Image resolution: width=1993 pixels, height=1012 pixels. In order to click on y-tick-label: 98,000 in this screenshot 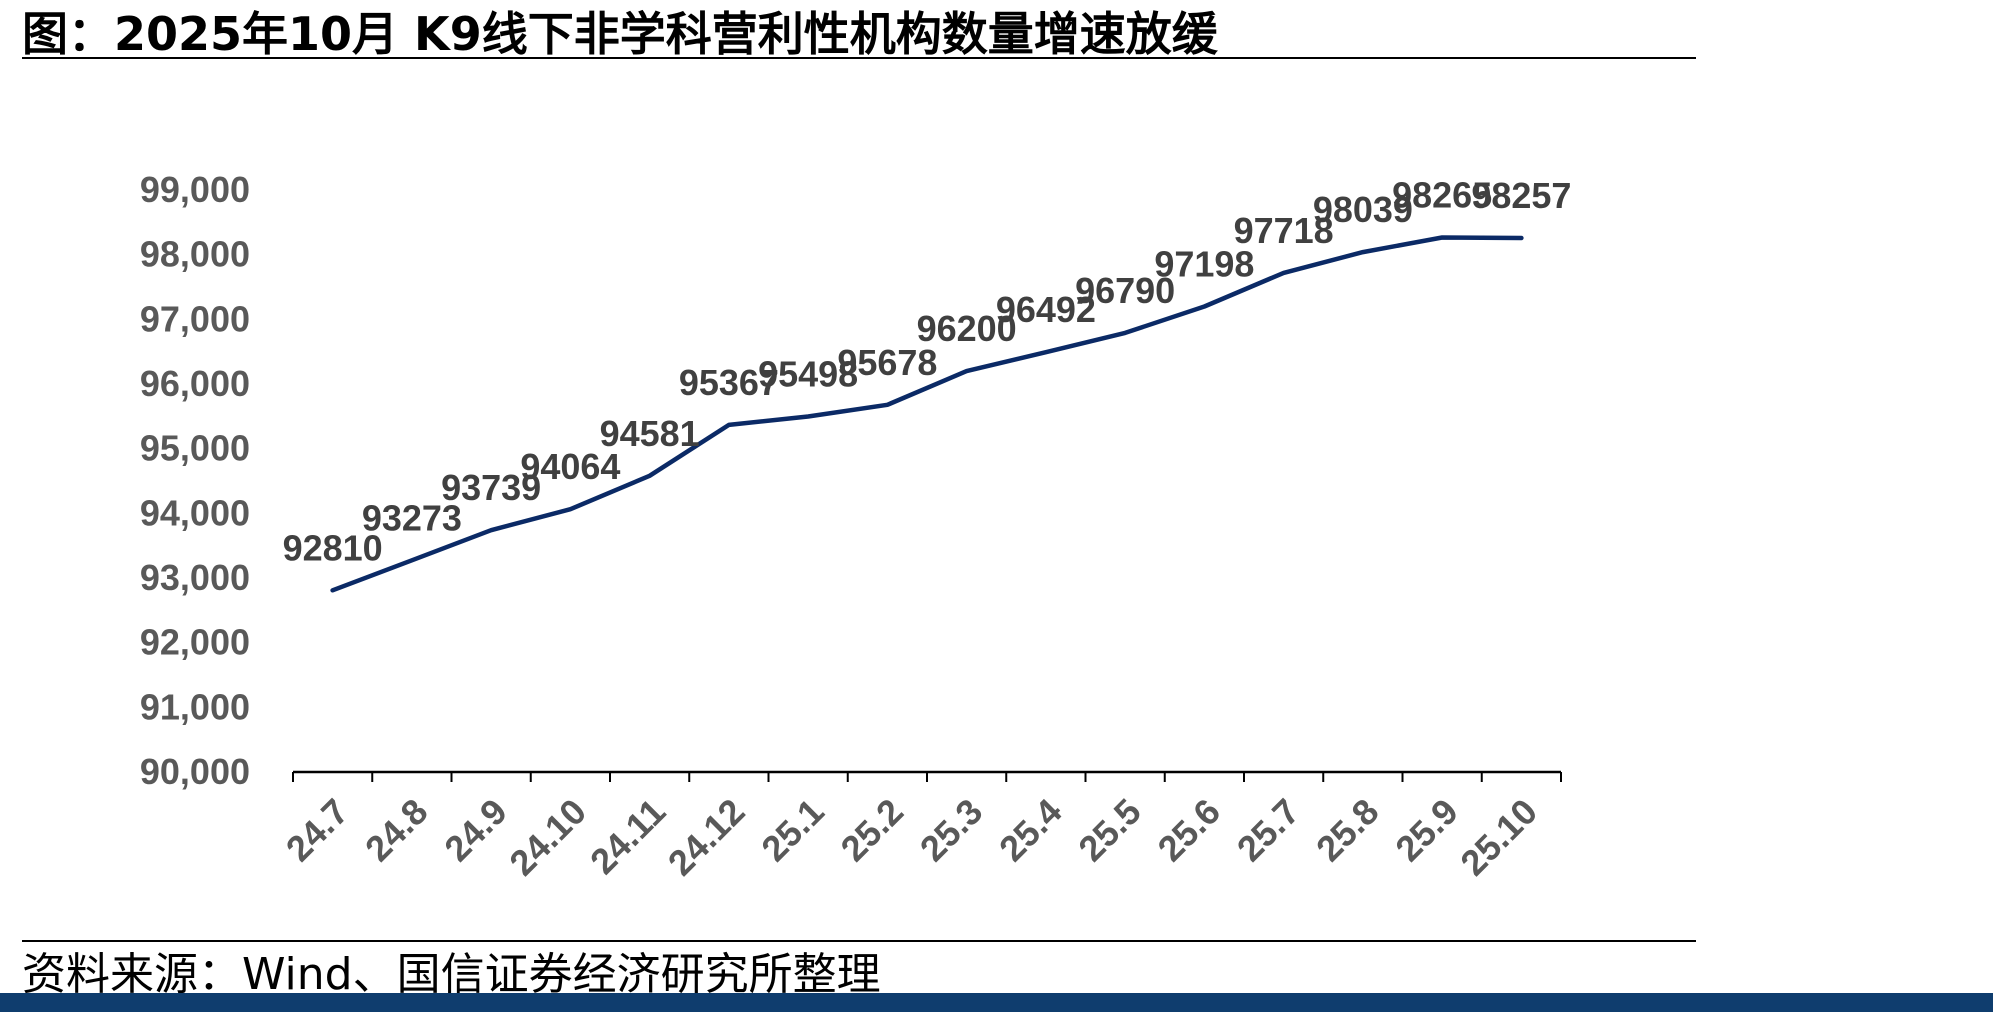, I will do `click(195, 254)`.